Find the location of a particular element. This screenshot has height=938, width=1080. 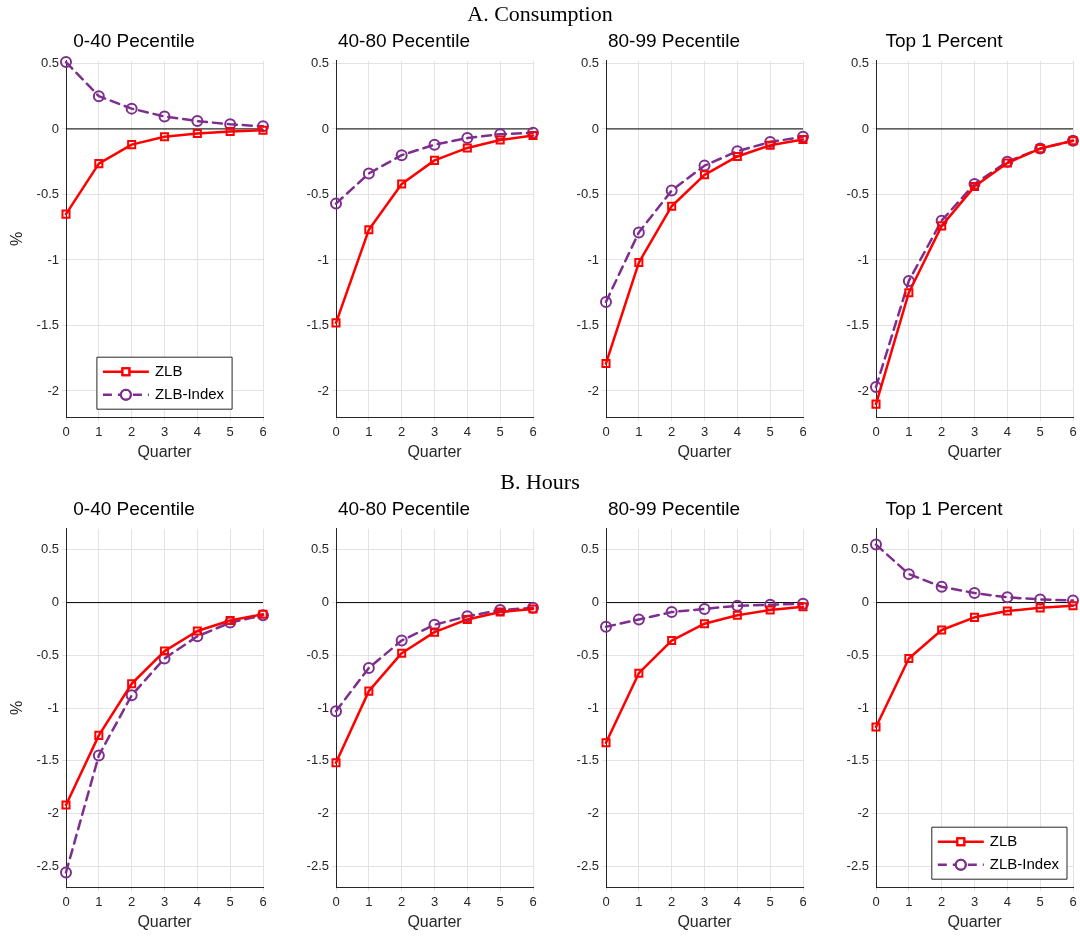

y-tick-label: -2.5 is located at coordinates (47, 865).